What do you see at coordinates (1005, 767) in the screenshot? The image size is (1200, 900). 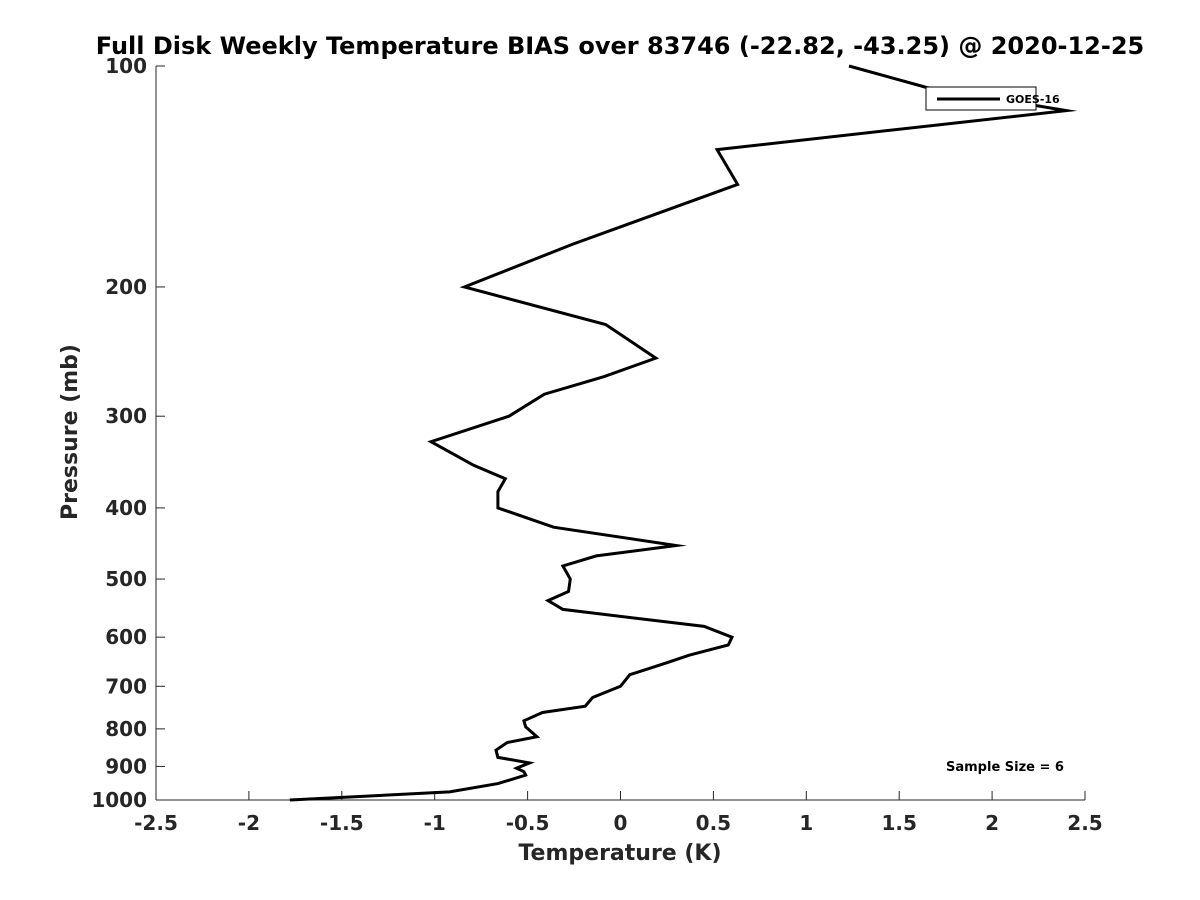 I see `sample-size-annotation: Sample Size = 6` at bounding box center [1005, 767].